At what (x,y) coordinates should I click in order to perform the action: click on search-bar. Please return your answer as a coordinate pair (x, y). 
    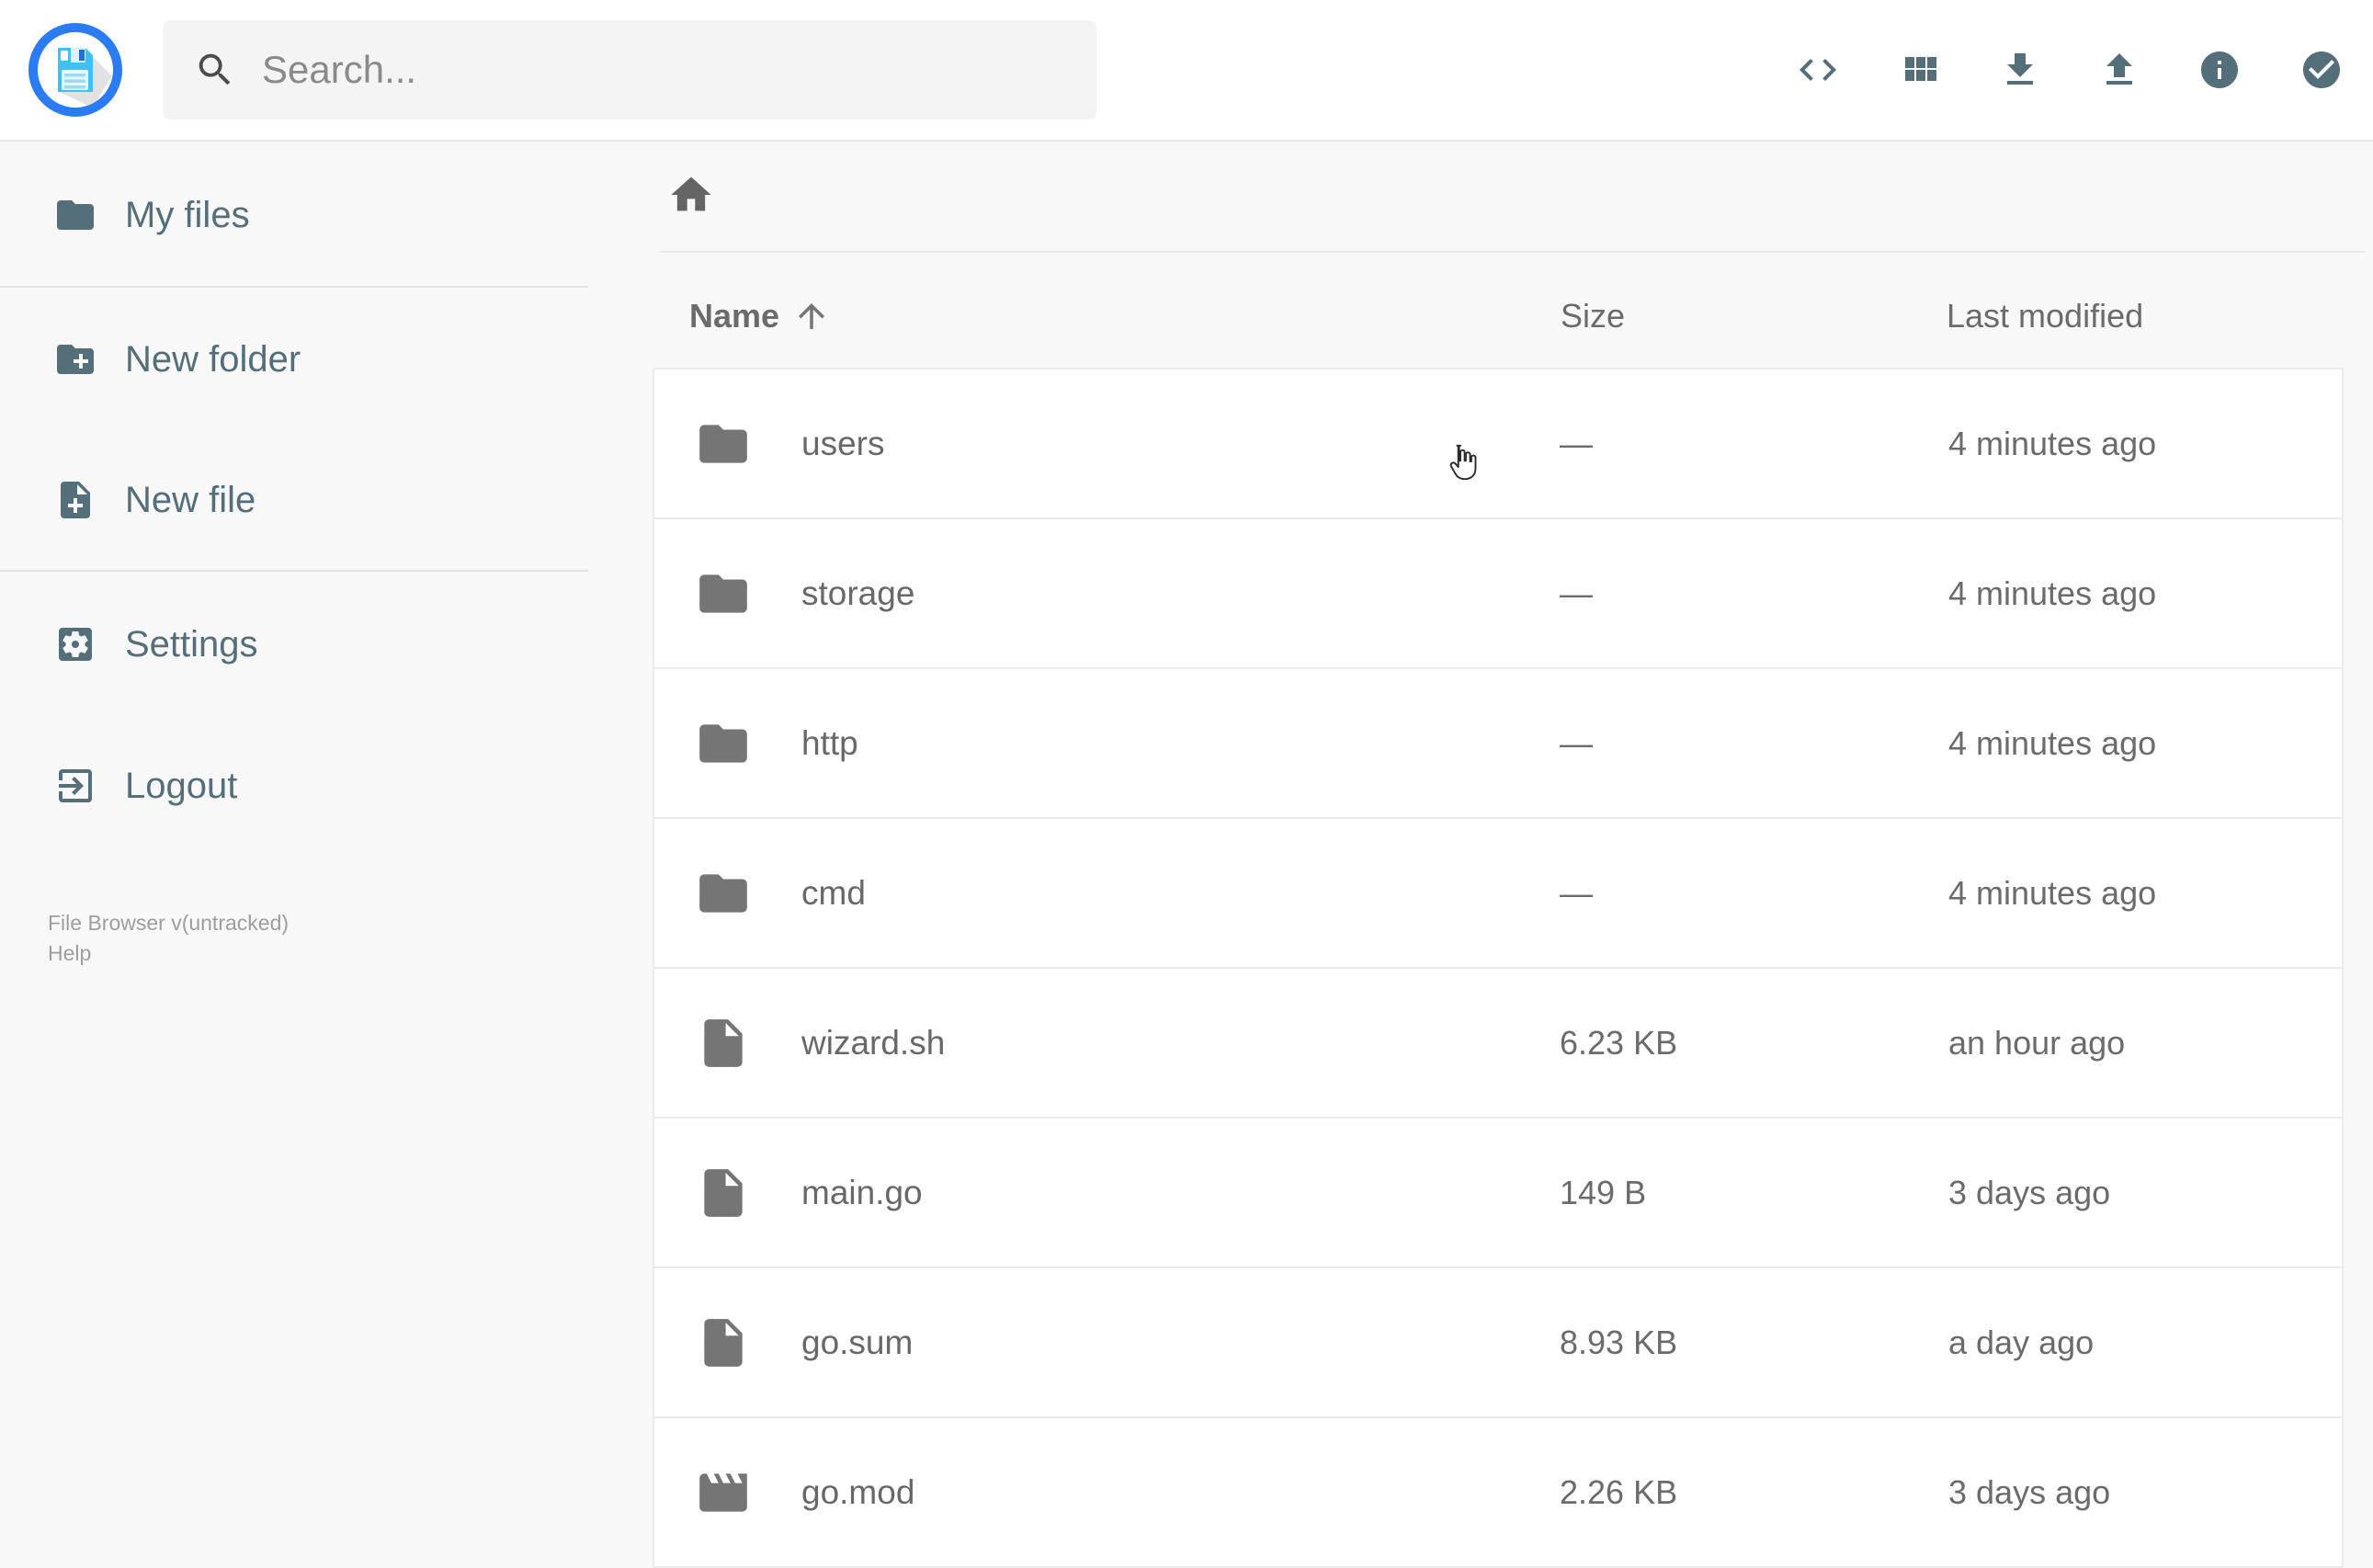
    Looking at the image, I should click on (629, 69).